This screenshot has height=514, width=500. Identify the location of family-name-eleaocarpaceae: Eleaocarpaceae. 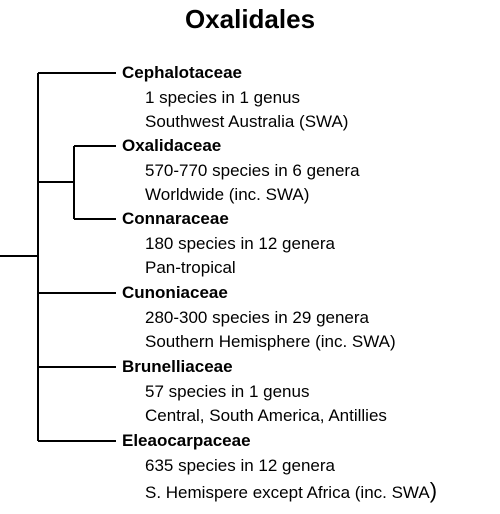
(186, 440).